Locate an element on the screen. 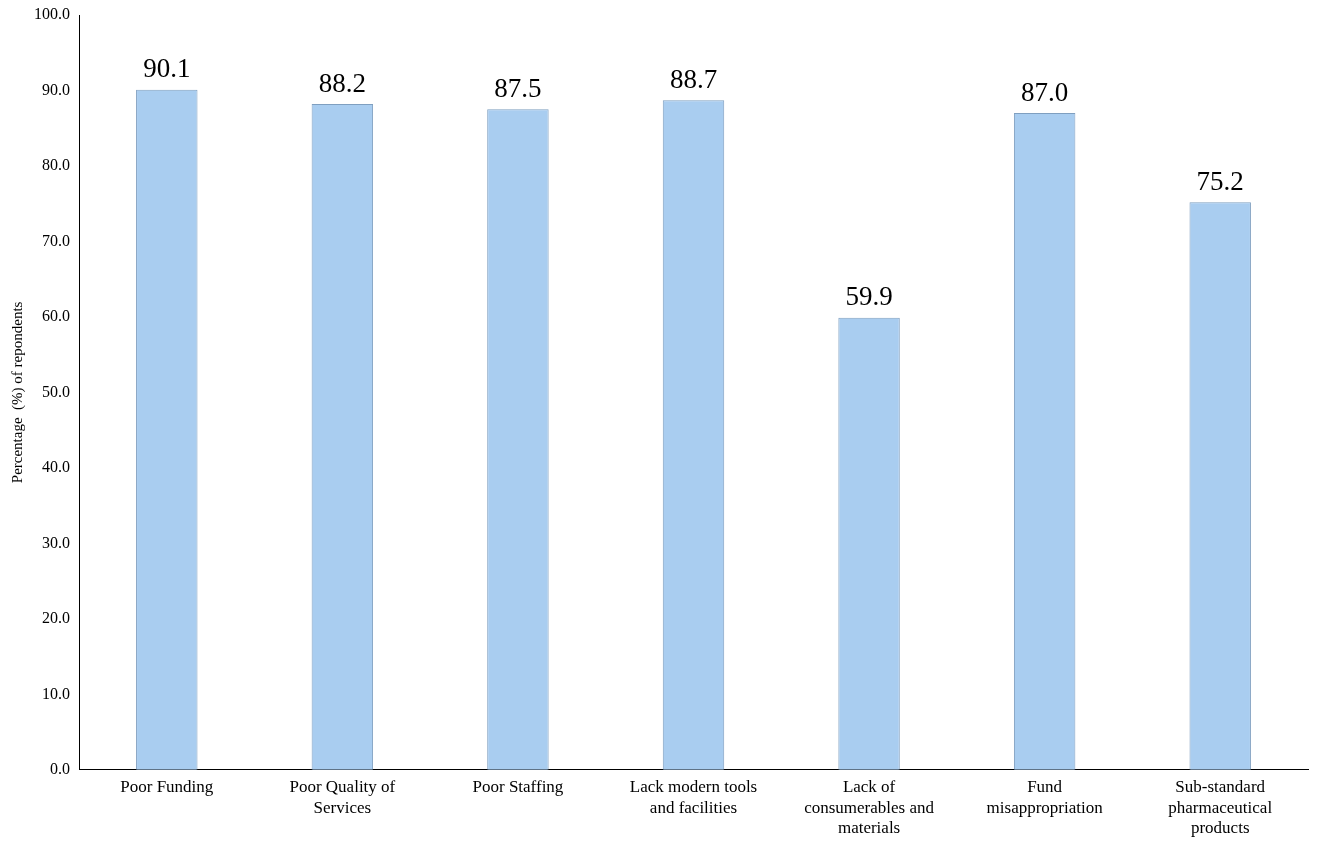  y-tick-label: 20.0 is located at coordinates (56, 618).